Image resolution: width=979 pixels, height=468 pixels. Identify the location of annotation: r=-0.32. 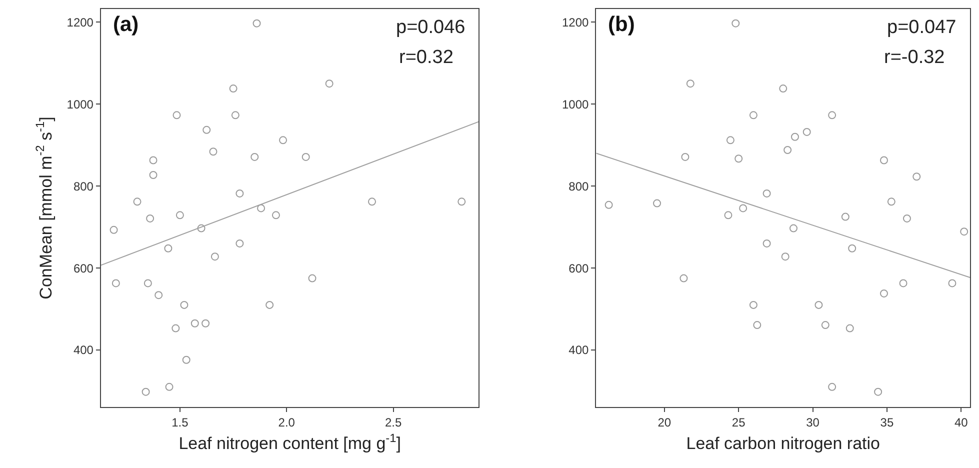
(914, 57).